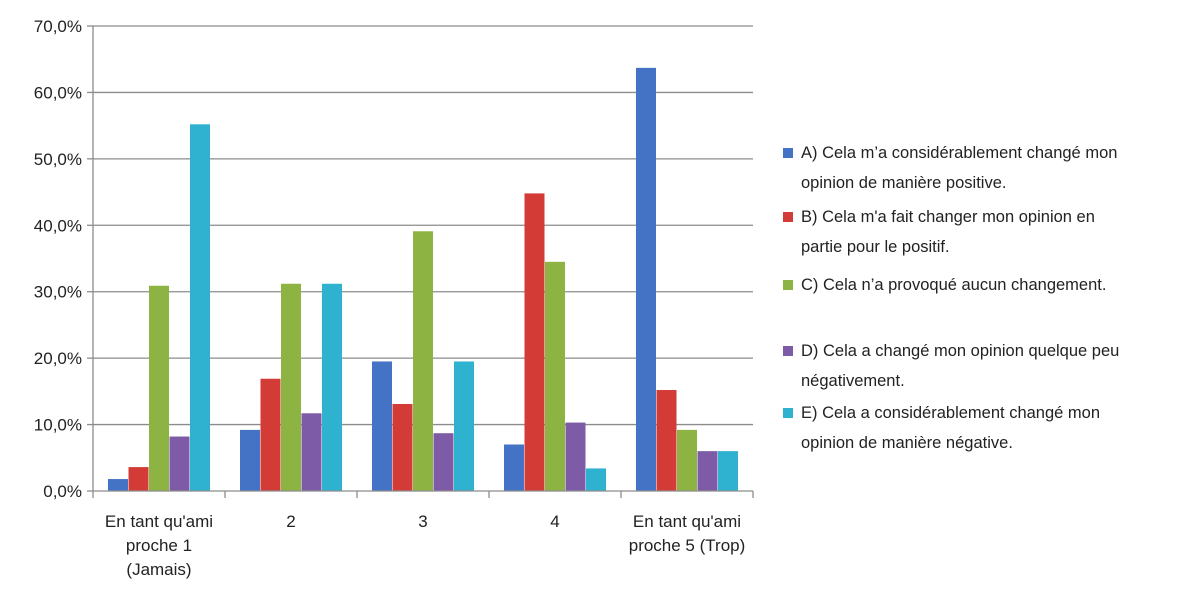 Image resolution: width=1179 pixels, height=590 pixels. Describe the element at coordinates (959, 153) in the screenshot. I see `legend-label-line: A) Cela m’a considérablement changé mon` at that location.